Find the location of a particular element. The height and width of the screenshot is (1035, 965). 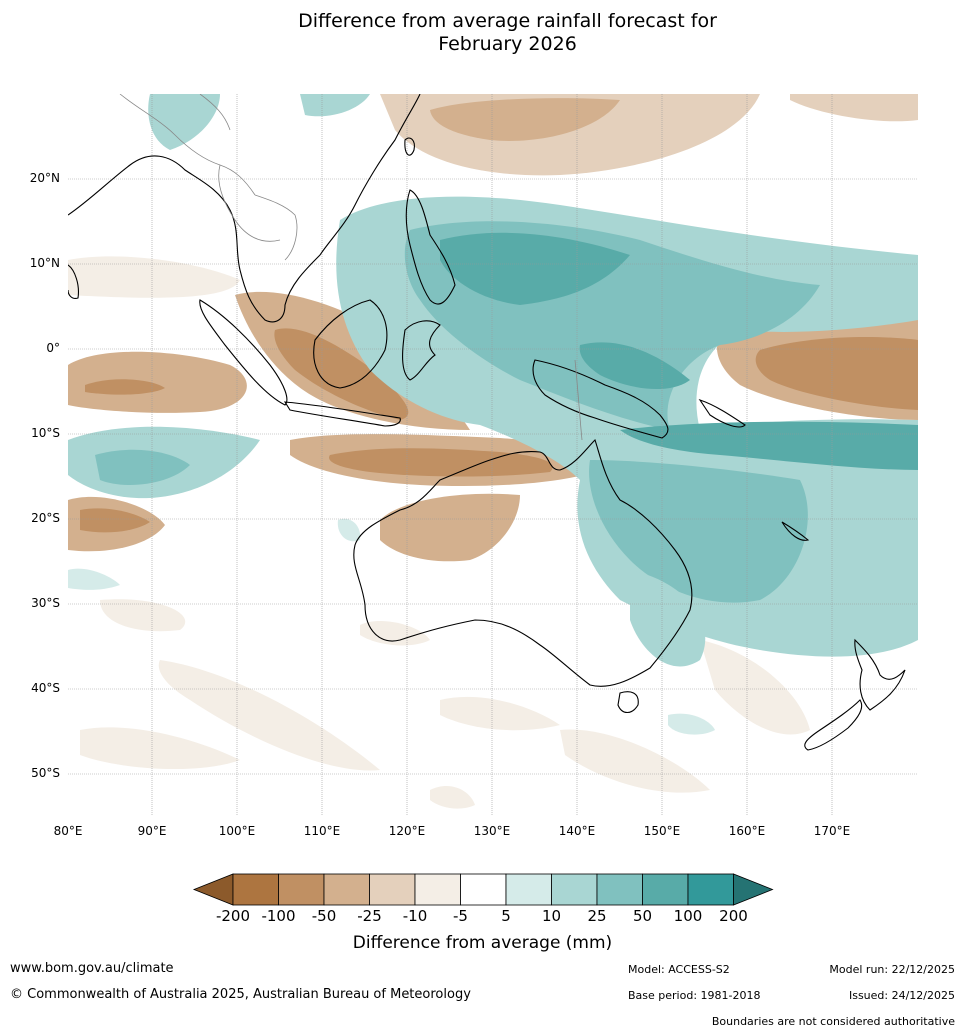

issued-text: Issued: 24/12/2025 is located at coordinates (901, 995).